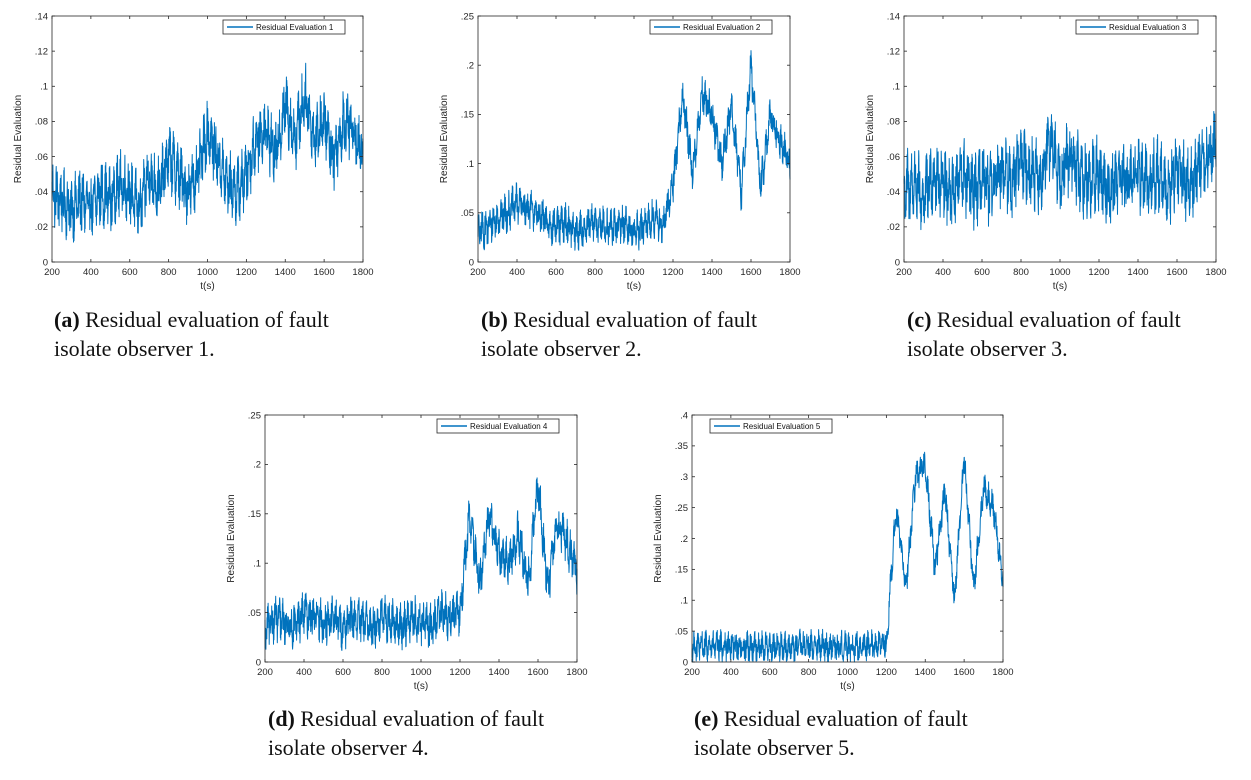 The height and width of the screenshot is (780, 1251). What do you see at coordinates (722, 27) in the screenshot?
I see `legend-label: Residual Evaluation 2` at bounding box center [722, 27].